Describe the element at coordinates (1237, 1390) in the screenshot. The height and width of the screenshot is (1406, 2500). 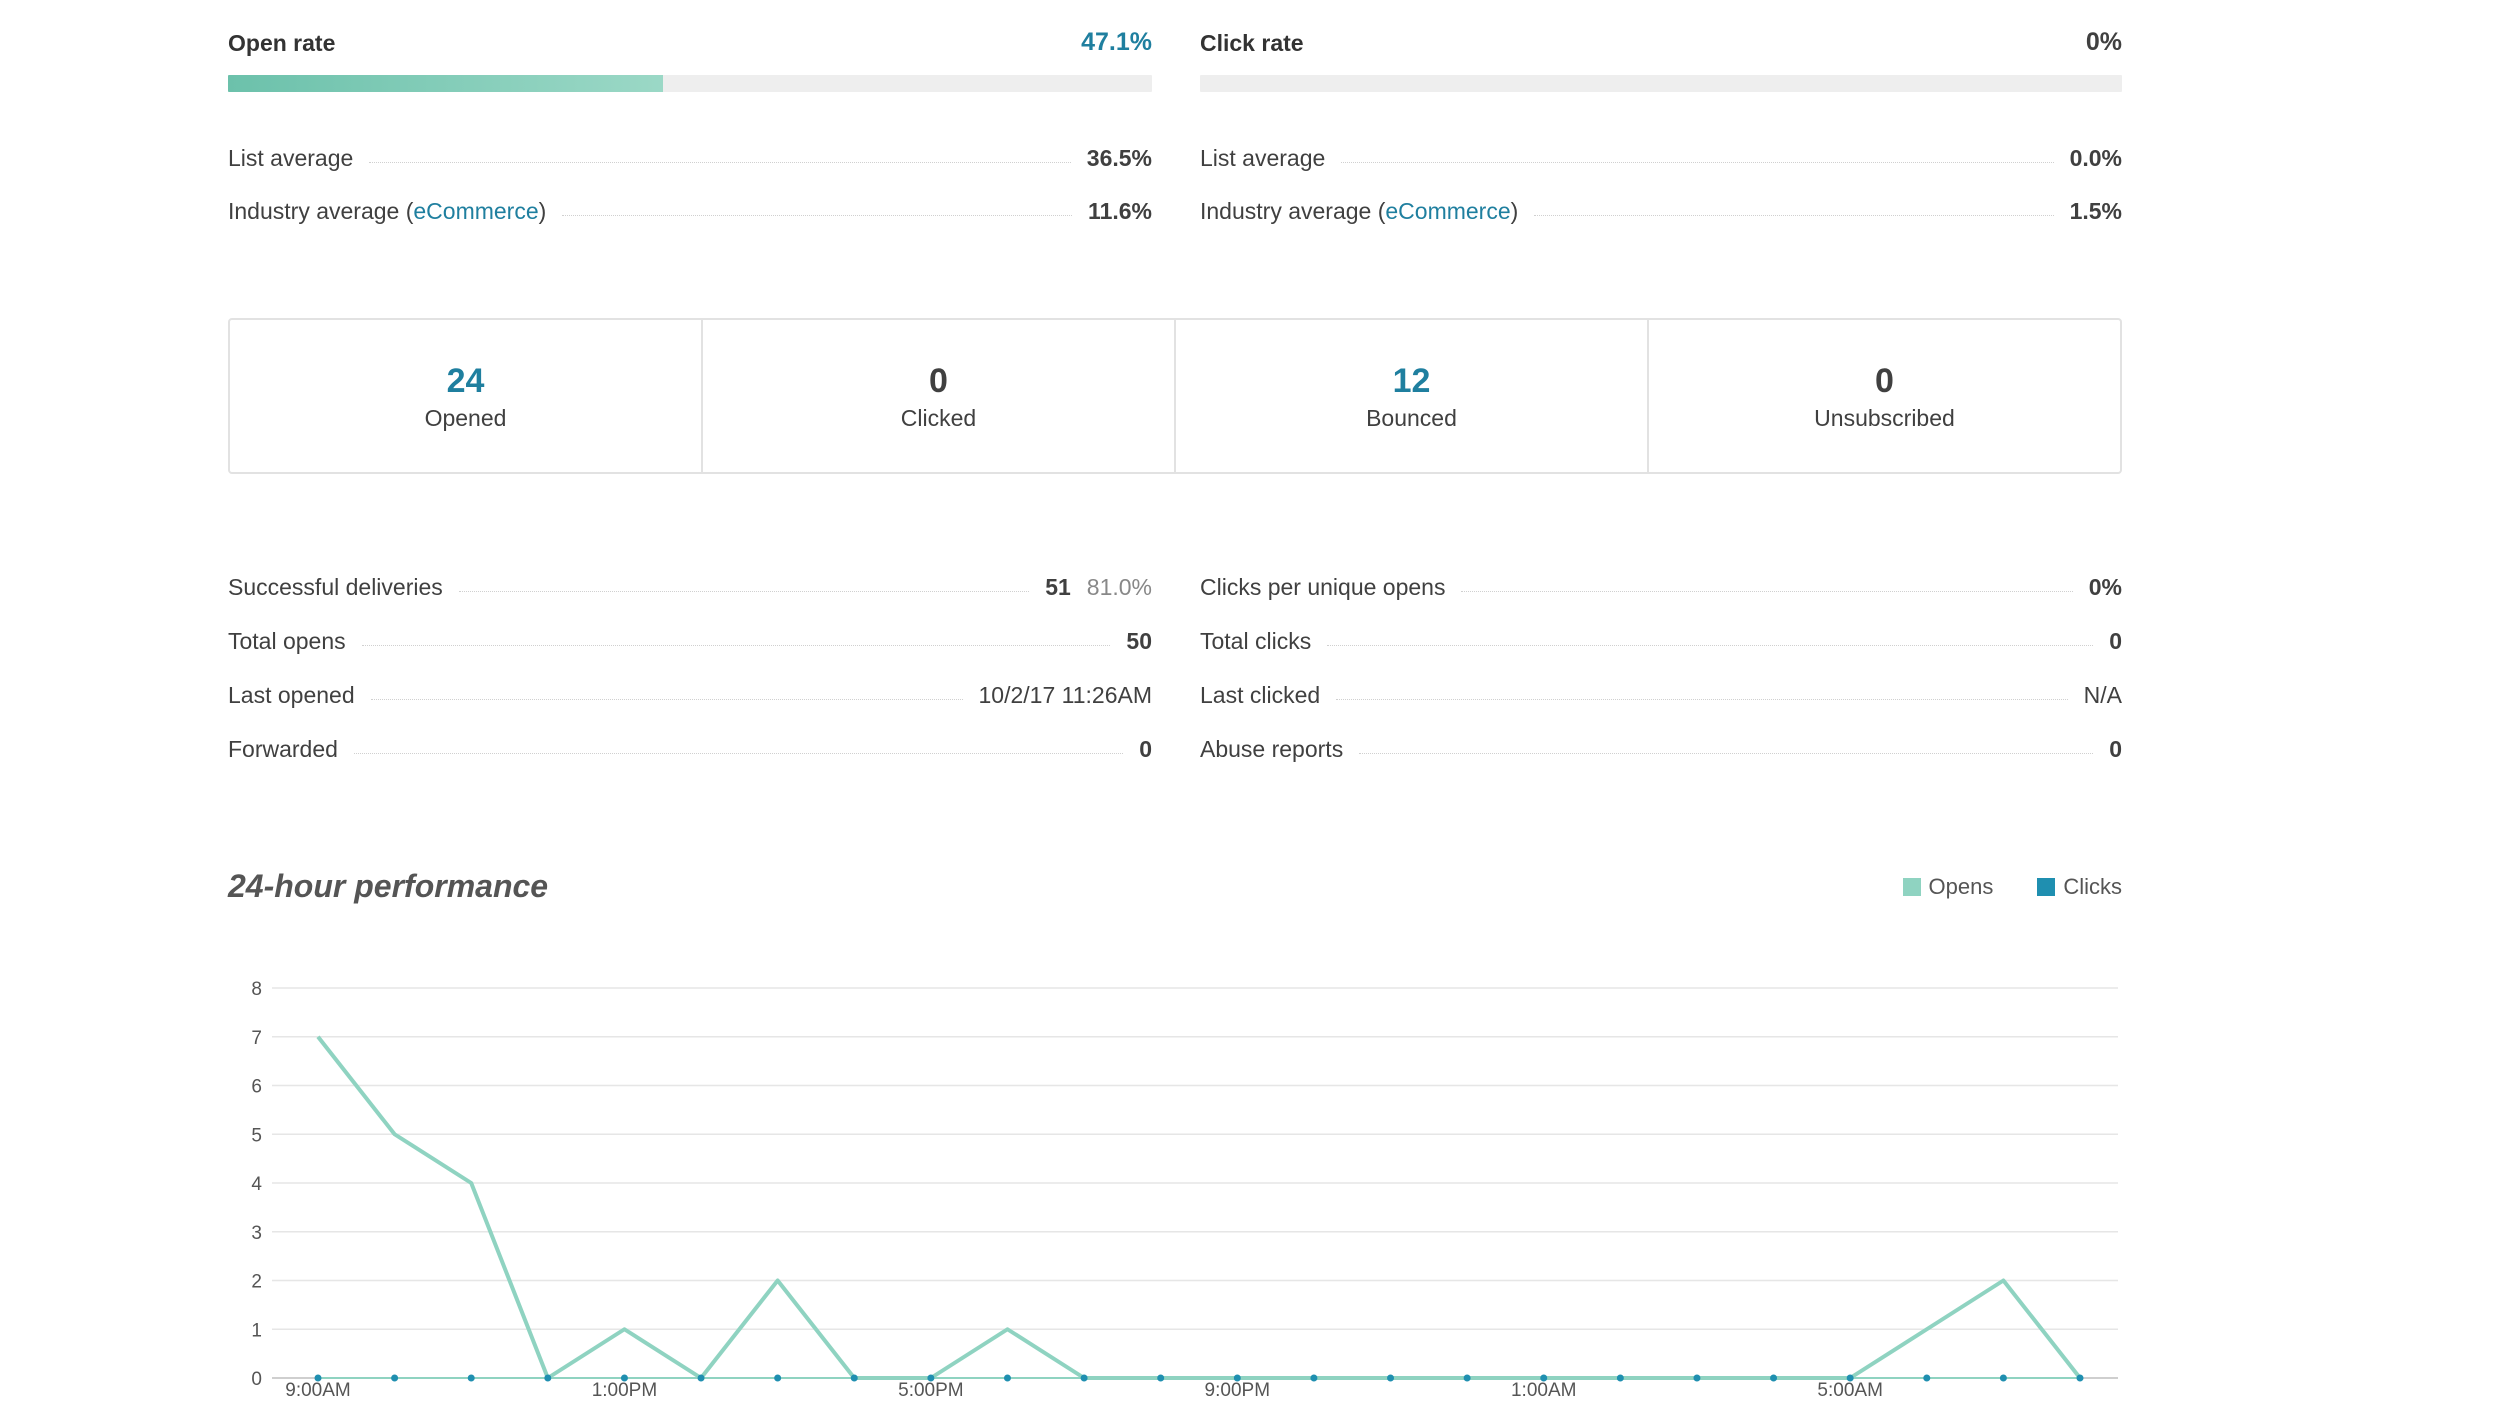
I see `x-tick-label: 9:00PM` at that location.